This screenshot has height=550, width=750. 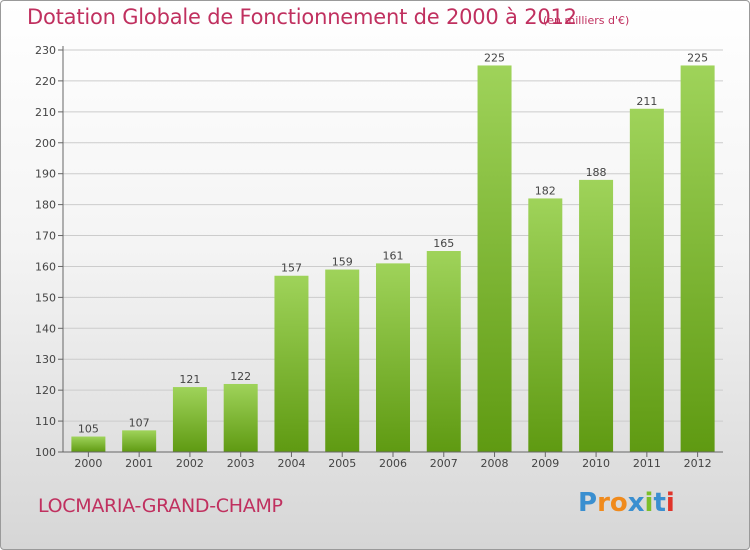 What do you see at coordinates (393, 463) in the screenshot?
I see `x-tick-label: 2006` at bounding box center [393, 463].